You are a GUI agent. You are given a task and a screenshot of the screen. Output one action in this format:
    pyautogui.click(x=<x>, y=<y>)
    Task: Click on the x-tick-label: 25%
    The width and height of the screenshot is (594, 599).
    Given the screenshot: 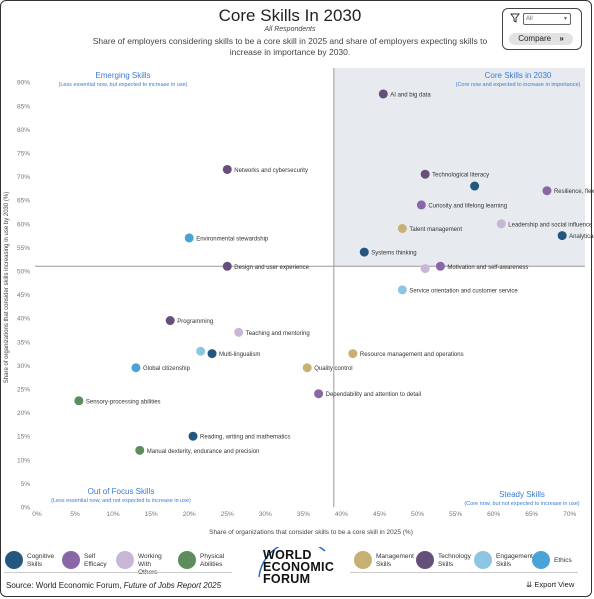 What is the action you would take?
    pyautogui.click(x=227, y=514)
    